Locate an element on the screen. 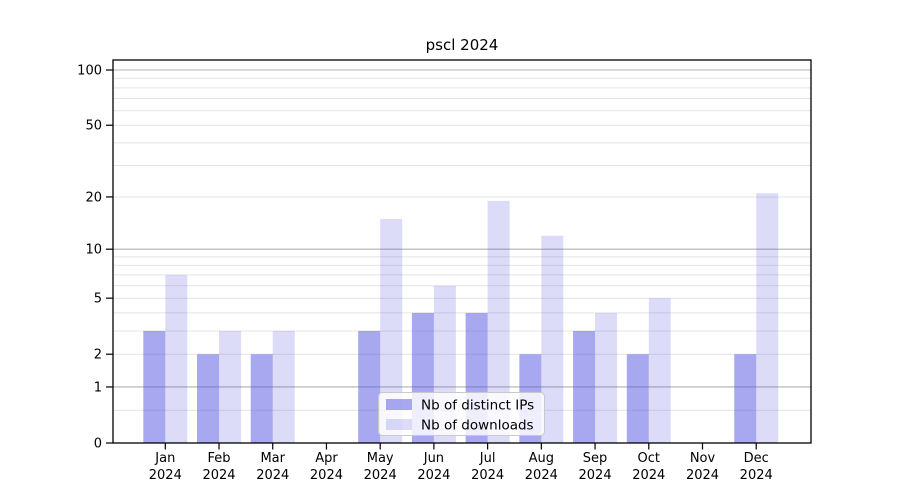 The width and height of the screenshot is (900, 500). legend-label-1: Nb of downloads is located at coordinates (477, 425).